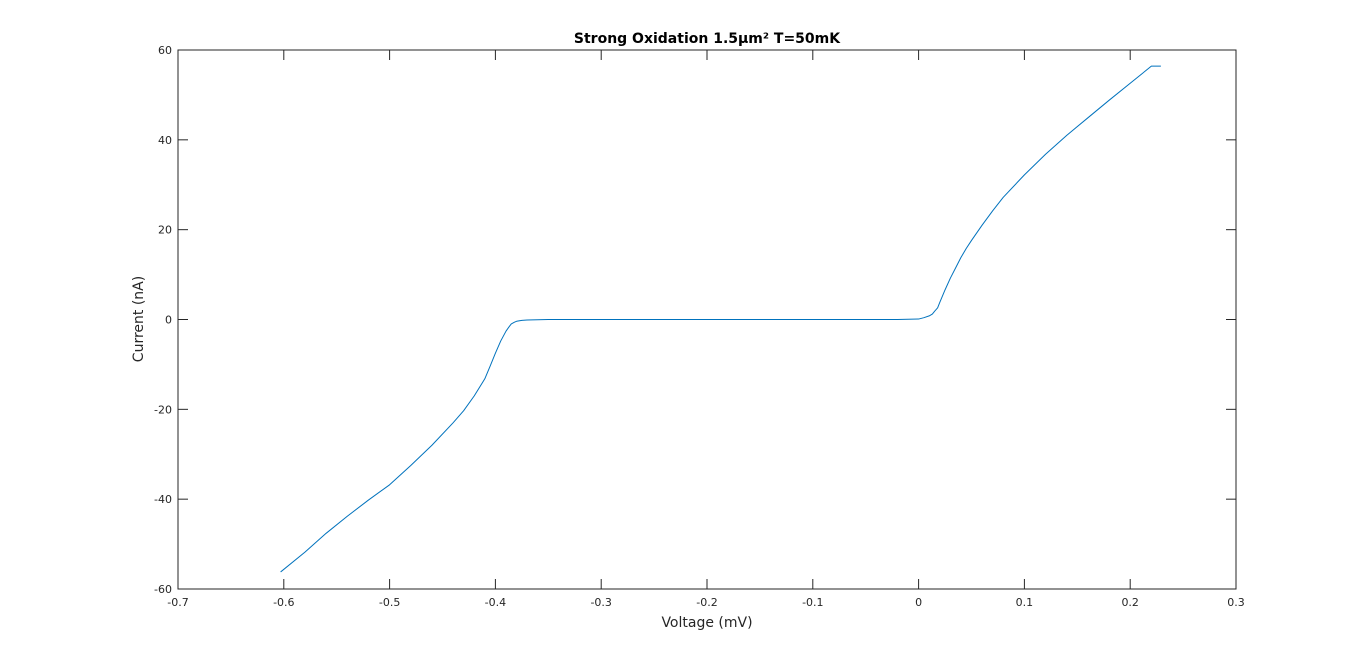  I want to click on x-tick-label: 0, so click(918, 602).